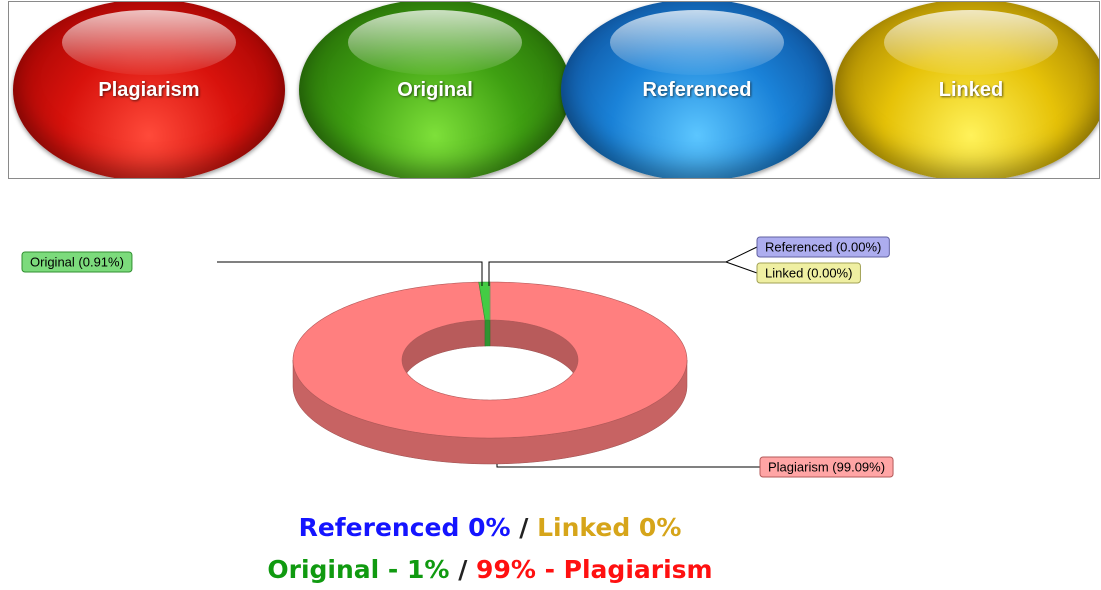 The width and height of the screenshot is (1101, 590). I want to click on data-label: Original (0.91%), so click(77, 261).